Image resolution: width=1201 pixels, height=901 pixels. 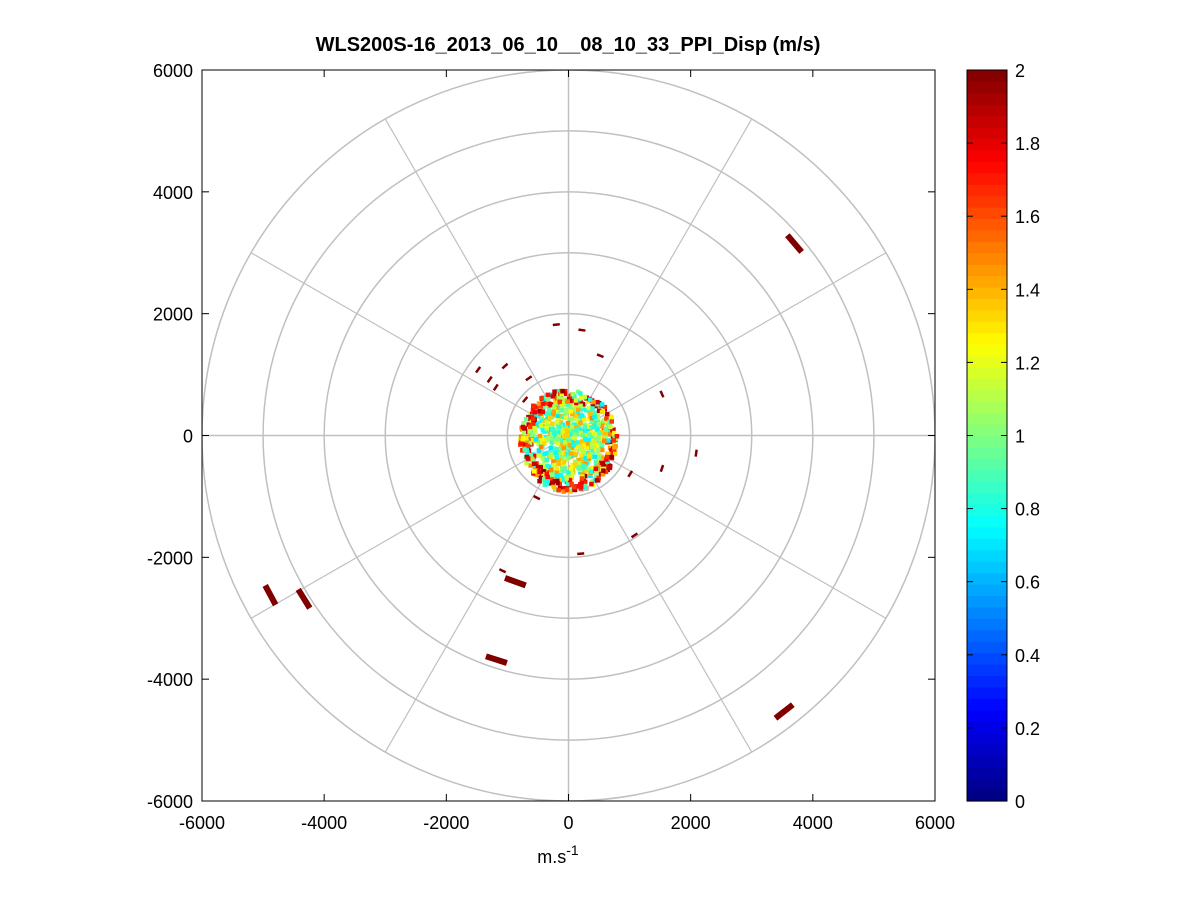 What do you see at coordinates (1020, 802) in the screenshot?
I see `colorbar-tick-label: 0` at bounding box center [1020, 802].